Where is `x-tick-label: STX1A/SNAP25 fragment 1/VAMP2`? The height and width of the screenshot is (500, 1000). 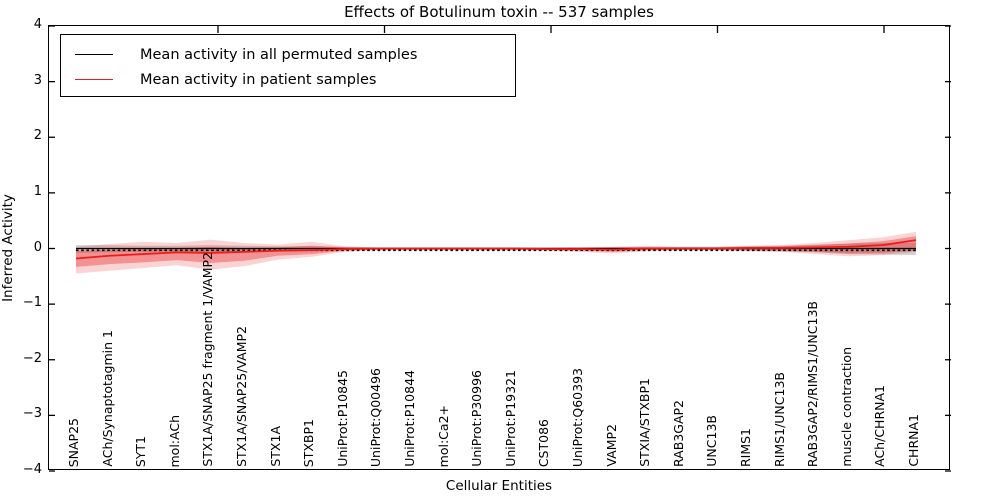 x-tick-label: STX1A/SNAP25 fragment 1/VAMP2 is located at coordinates (208, 359).